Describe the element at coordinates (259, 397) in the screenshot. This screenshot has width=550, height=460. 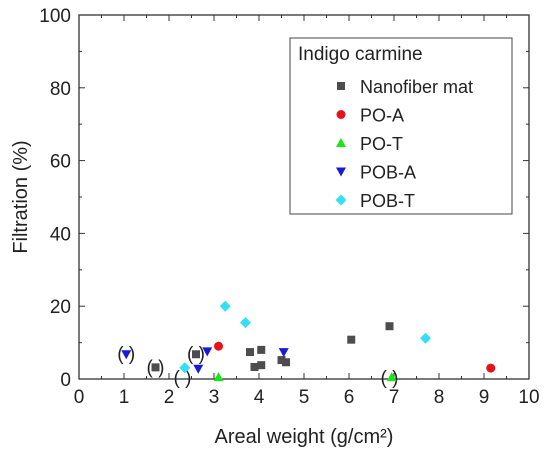
I see `x-tick-label: 4` at that location.